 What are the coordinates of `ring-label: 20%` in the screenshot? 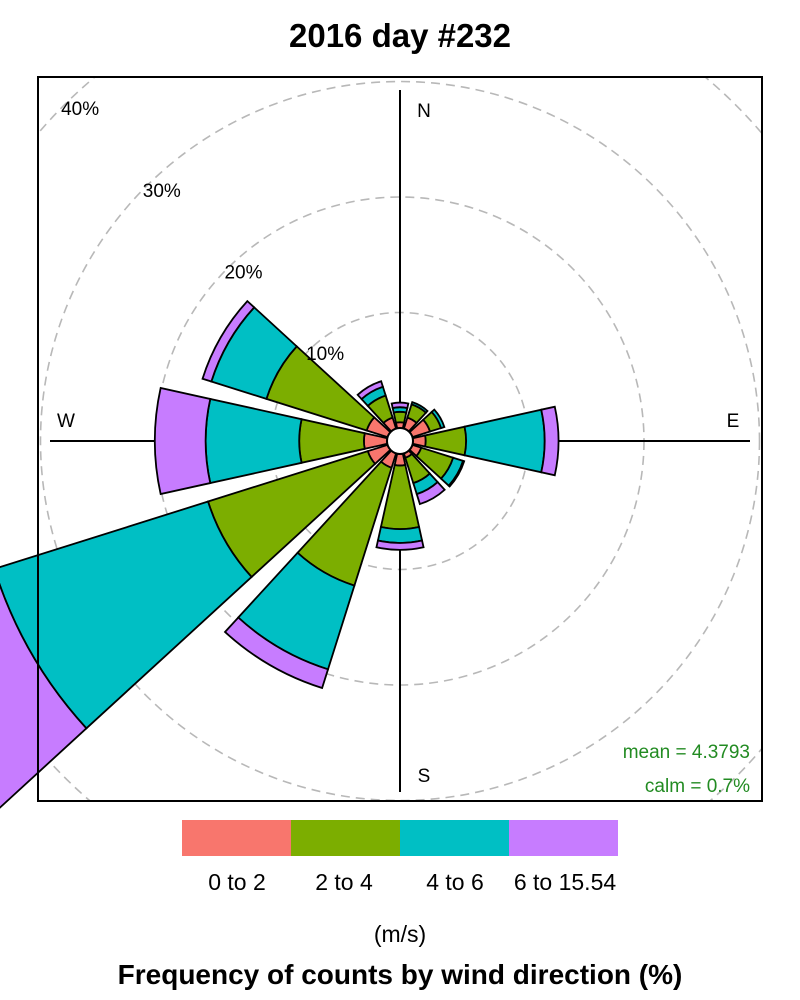 It's located at (243, 272).